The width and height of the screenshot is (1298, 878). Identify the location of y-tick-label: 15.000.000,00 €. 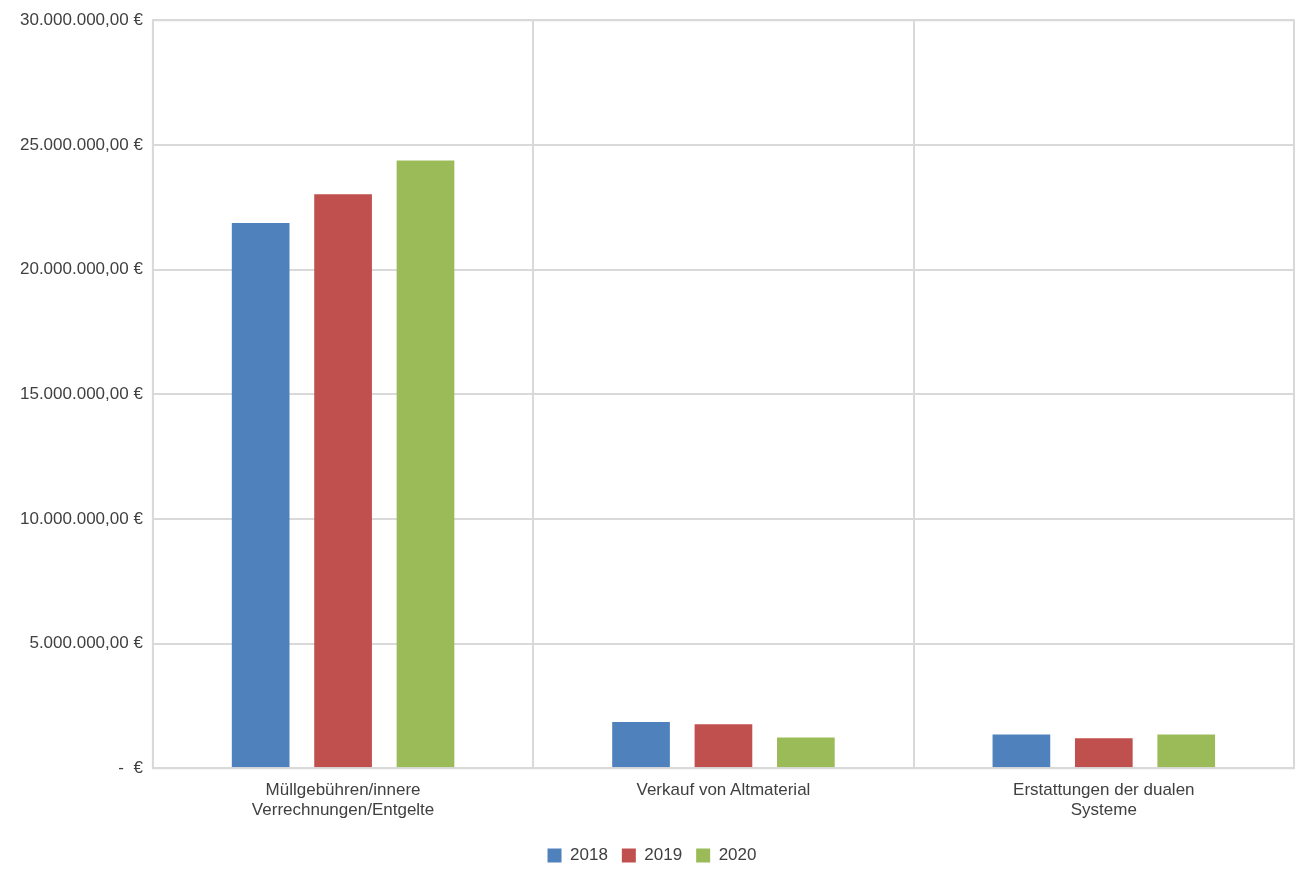
(81, 393).